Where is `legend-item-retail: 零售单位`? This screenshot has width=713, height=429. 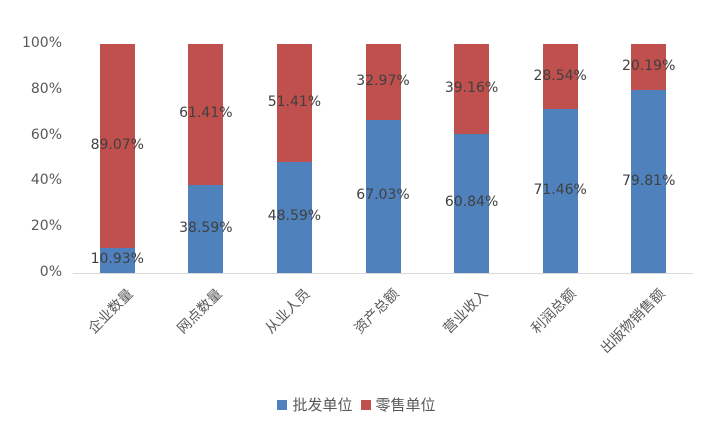
legend-item-retail: 零售单位 is located at coordinates (398, 404).